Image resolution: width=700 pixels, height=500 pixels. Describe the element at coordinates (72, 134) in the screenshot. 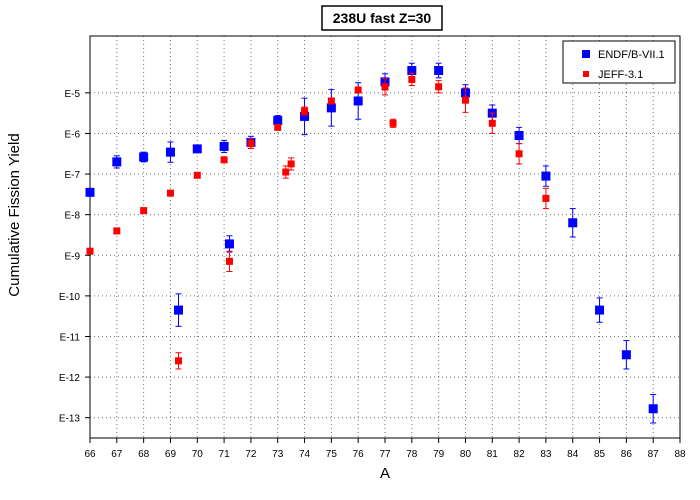

I see `y-tick-label: E-6` at that location.